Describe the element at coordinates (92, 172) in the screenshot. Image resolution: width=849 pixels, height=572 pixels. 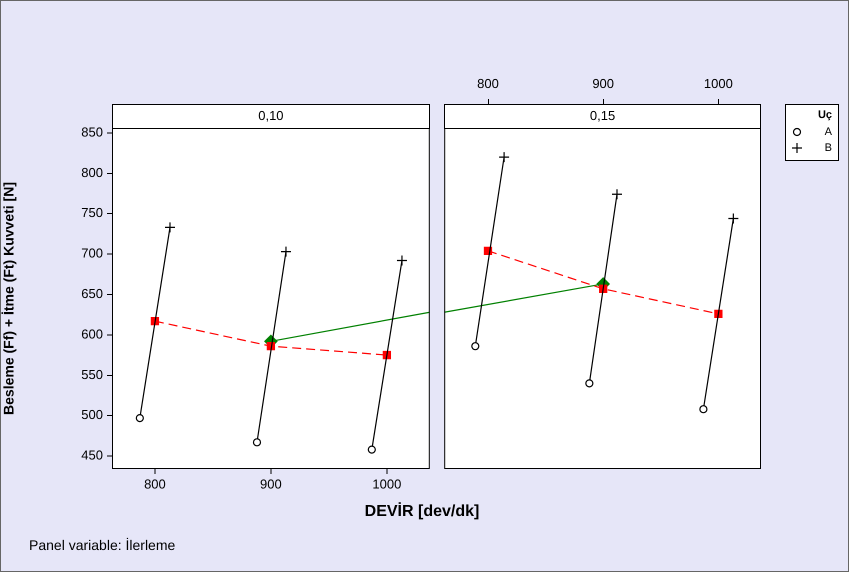
I see `y-tick-label: 800` at that location.